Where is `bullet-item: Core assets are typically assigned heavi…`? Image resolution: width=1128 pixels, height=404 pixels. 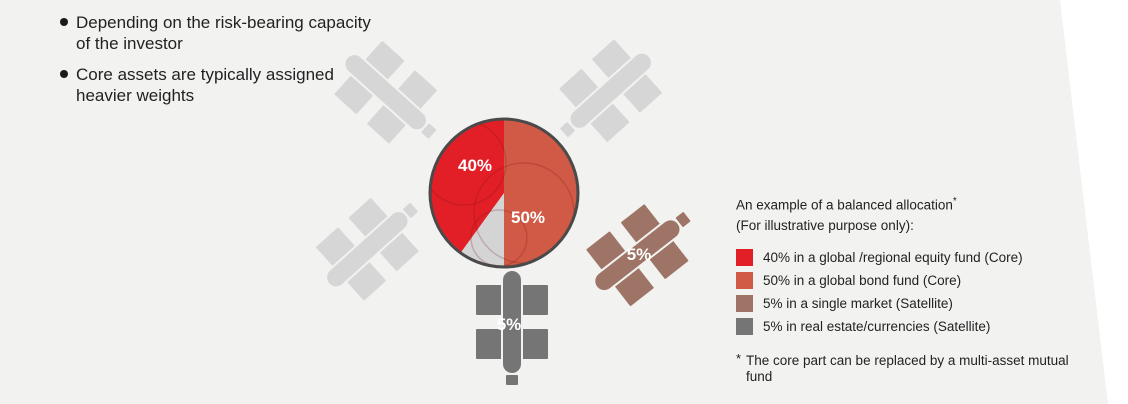
bullet-item: Core assets are typically assigned heavi… is located at coordinates (218, 85).